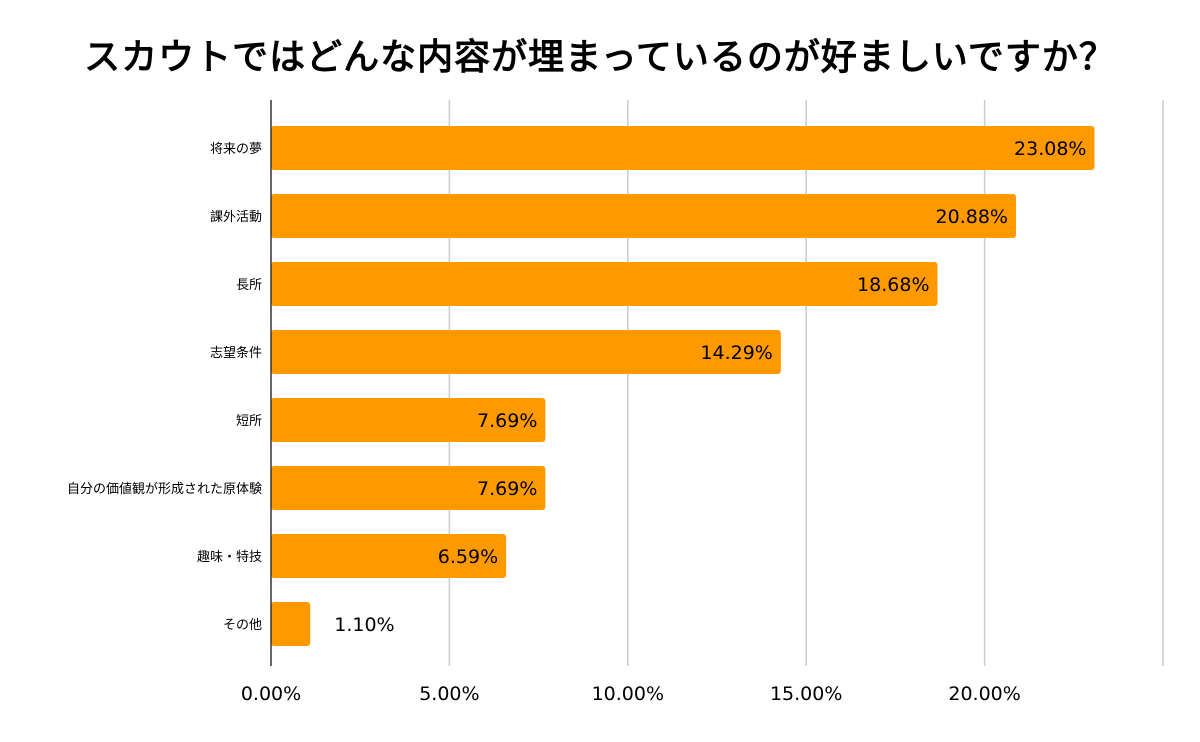 This screenshot has height=742, width=1200. Describe the element at coordinates (507, 489) in the screenshot. I see `value-label-6: 7.69%` at that location.